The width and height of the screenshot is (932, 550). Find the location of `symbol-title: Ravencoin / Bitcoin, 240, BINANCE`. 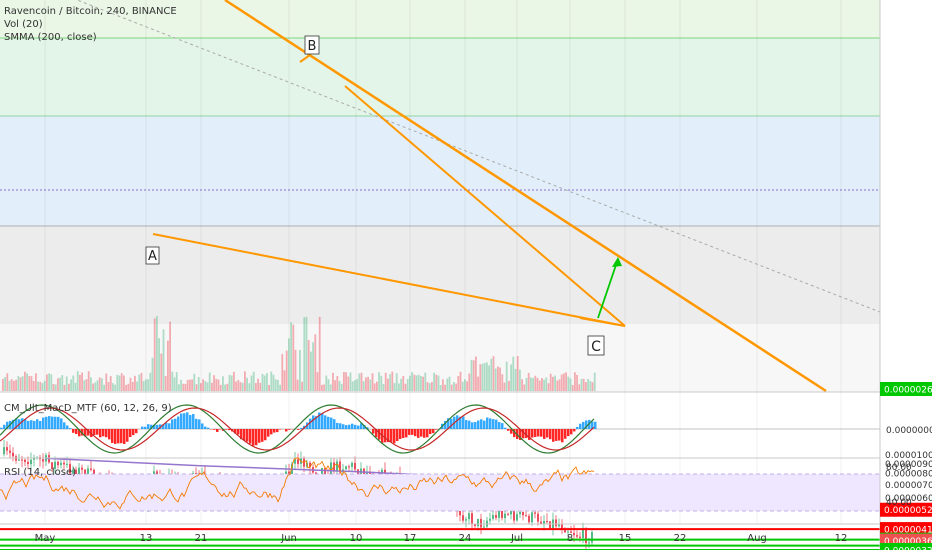

symbol-title: Ravencoin / Bitcoin, 240, BINANCE is located at coordinates (90, 11).